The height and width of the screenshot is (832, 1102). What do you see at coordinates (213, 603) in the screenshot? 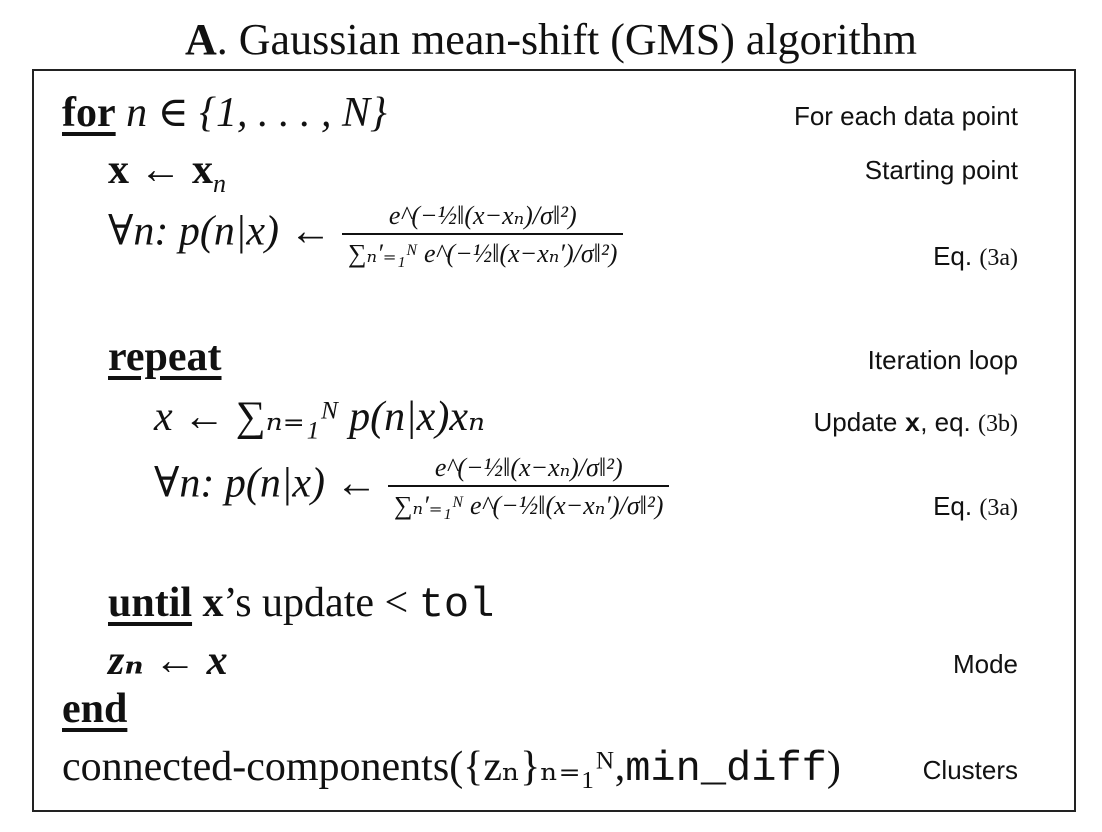
I see `until-var: x` at bounding box center [213, 603].